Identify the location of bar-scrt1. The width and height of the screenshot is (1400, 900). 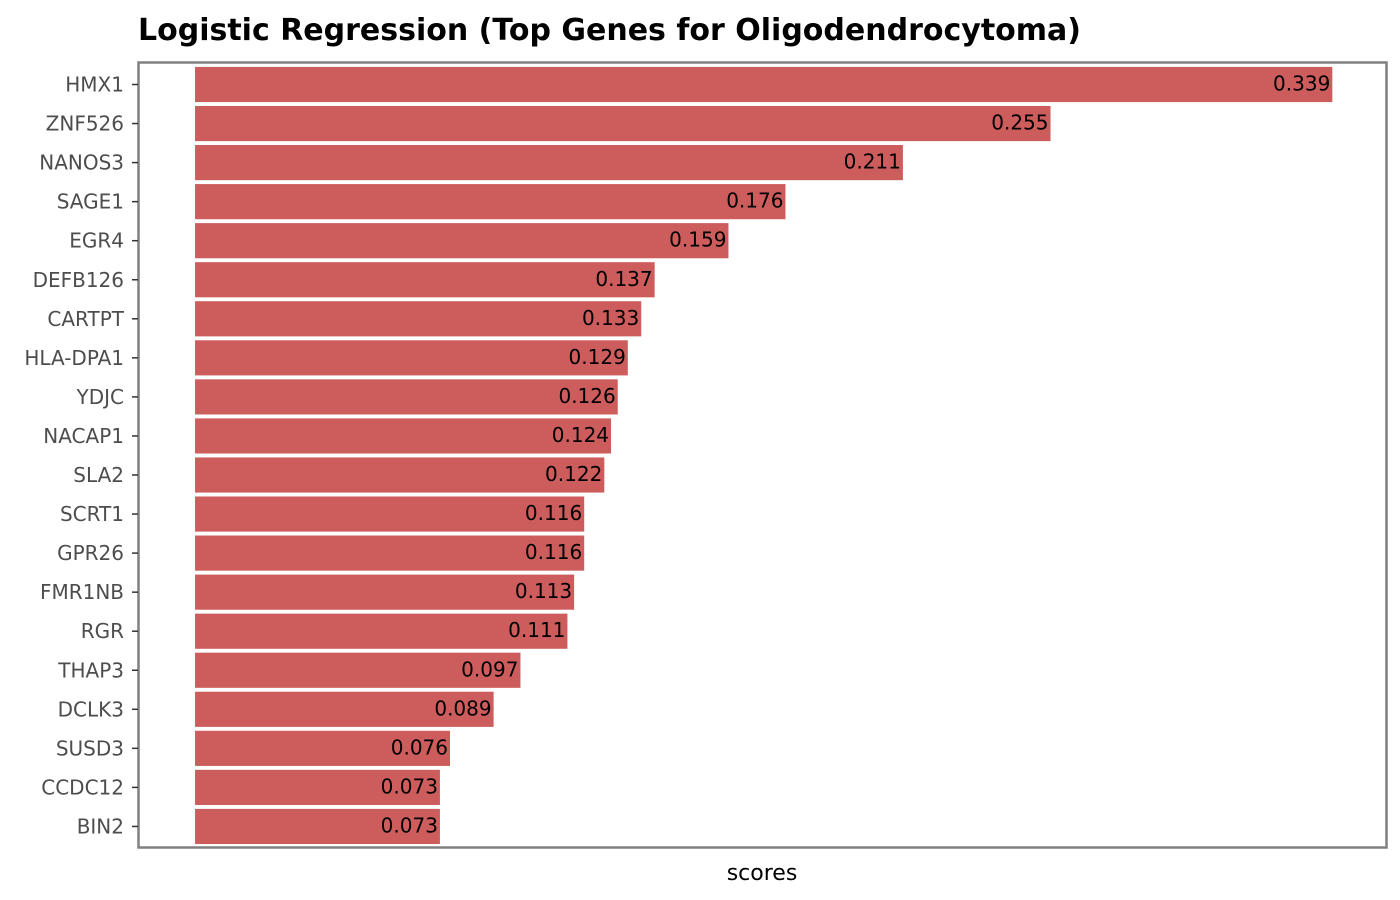
(390, 514).